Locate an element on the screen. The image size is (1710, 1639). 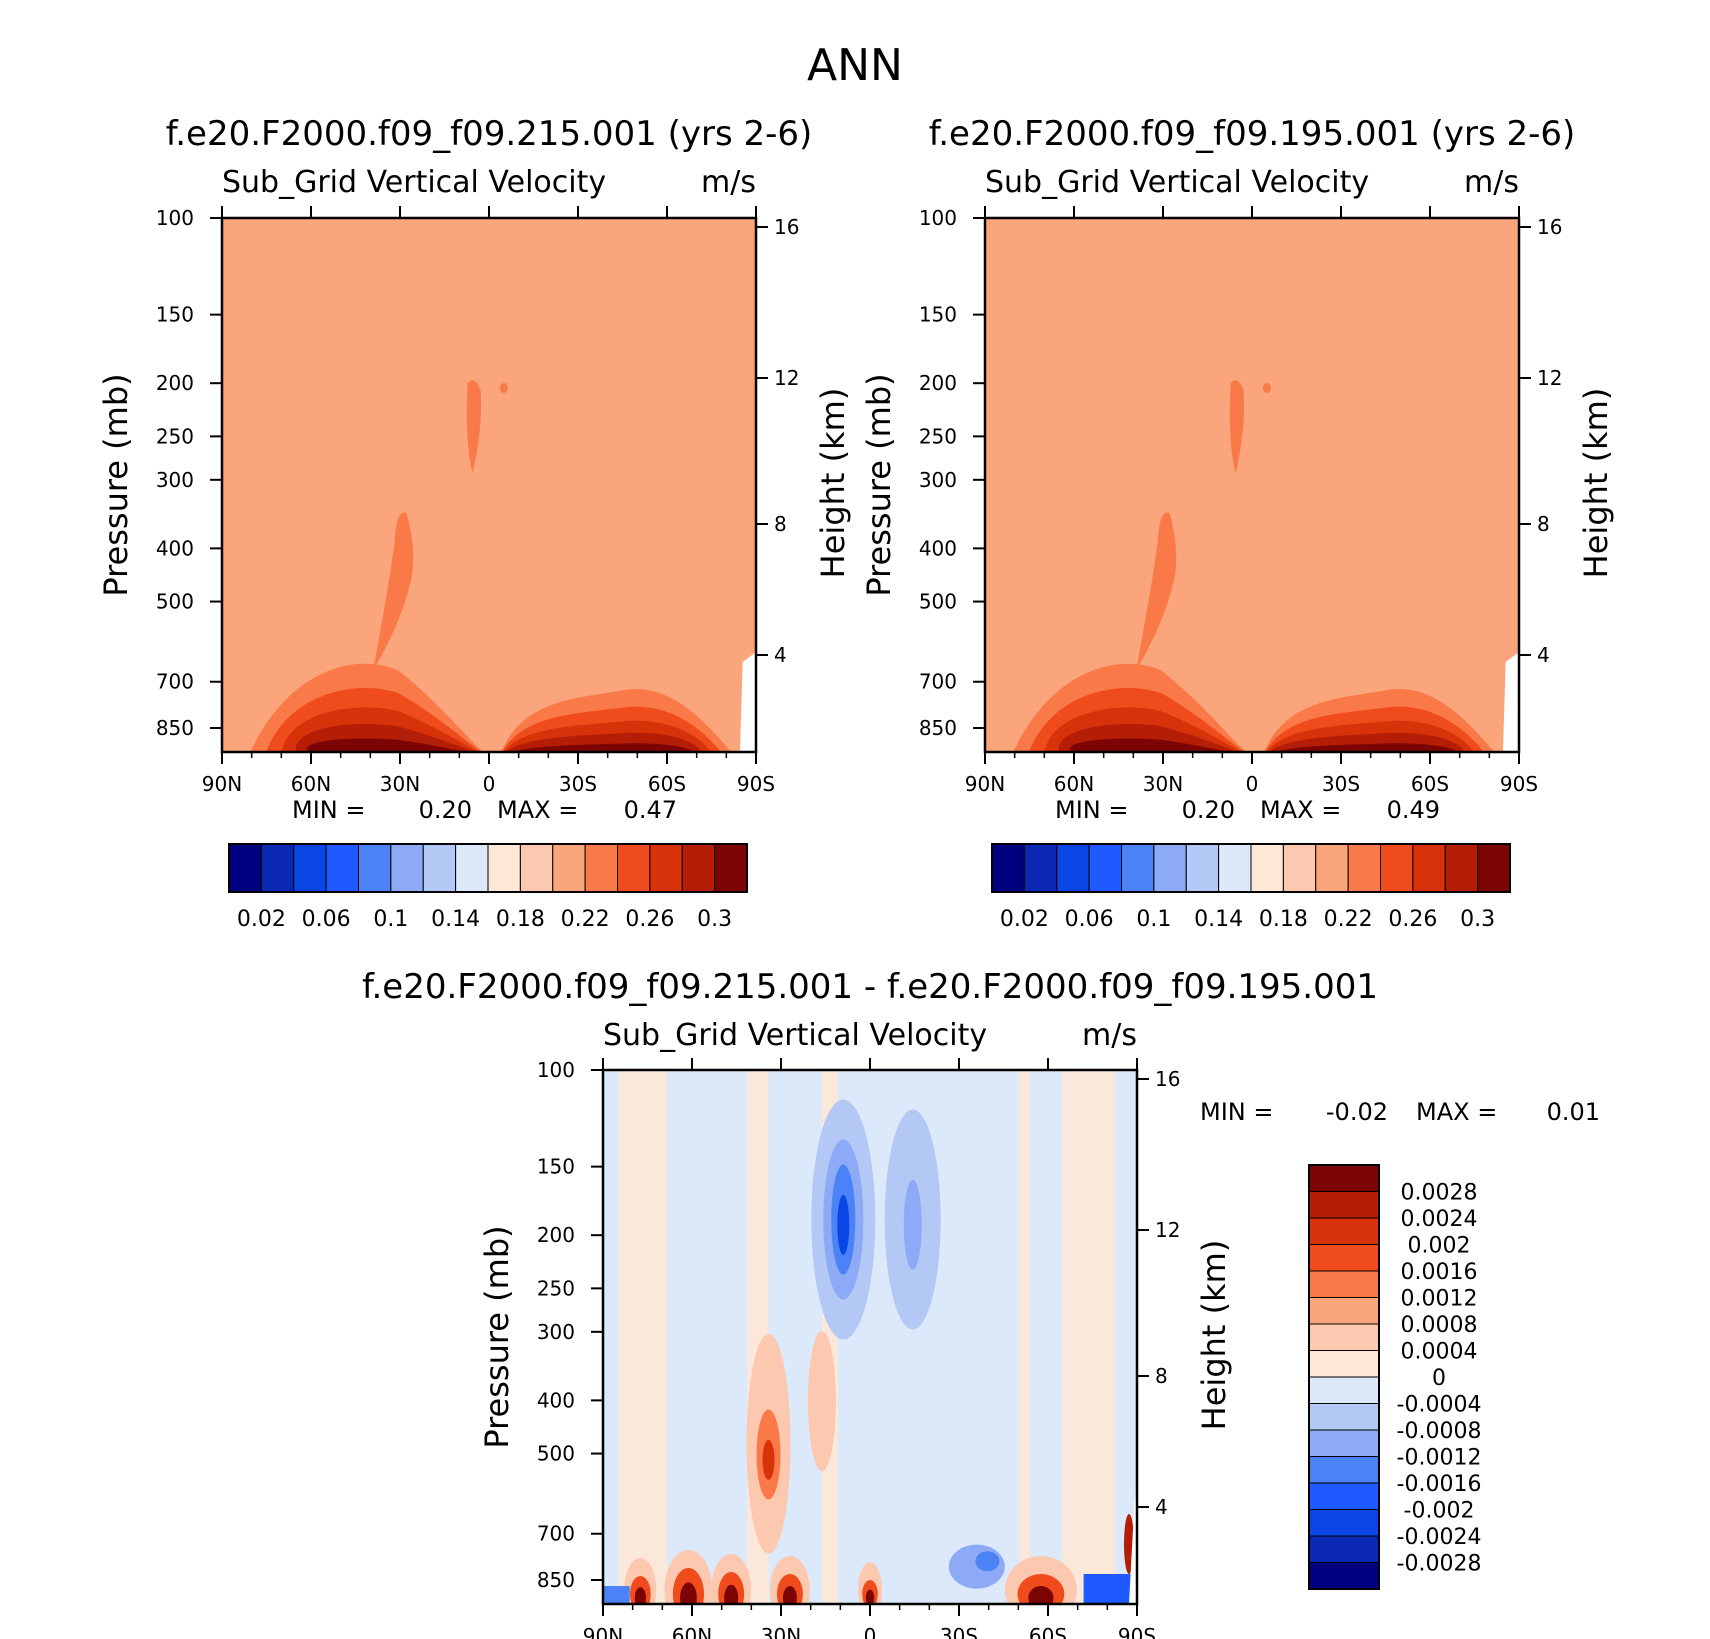
colorbar-label: -0.0016 is located at coordinates (1439, 1484).